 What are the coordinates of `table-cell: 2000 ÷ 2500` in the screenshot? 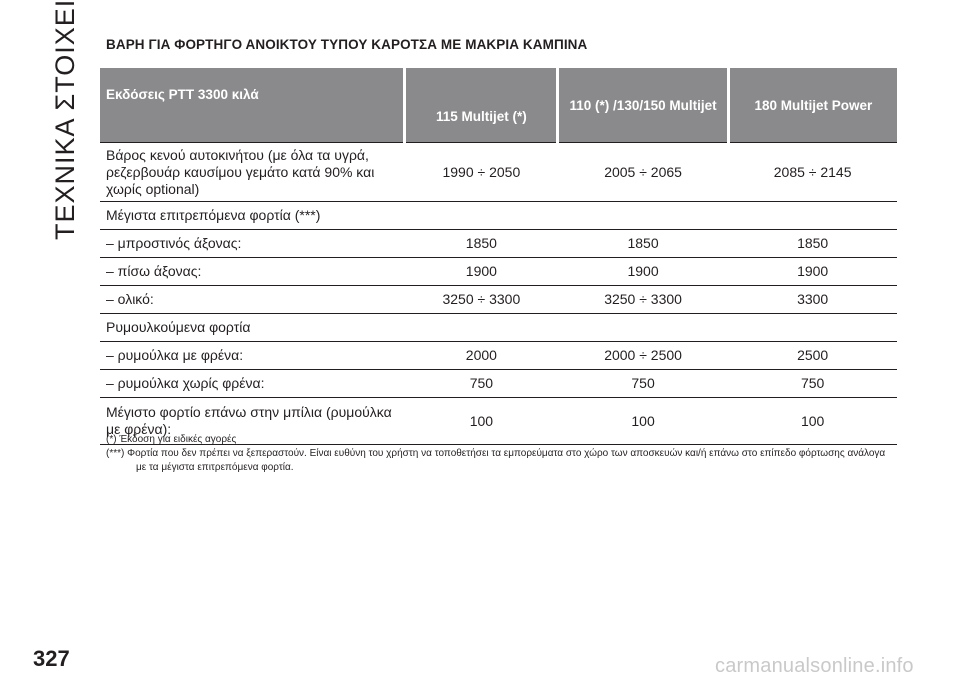 It's located at (643, 355).